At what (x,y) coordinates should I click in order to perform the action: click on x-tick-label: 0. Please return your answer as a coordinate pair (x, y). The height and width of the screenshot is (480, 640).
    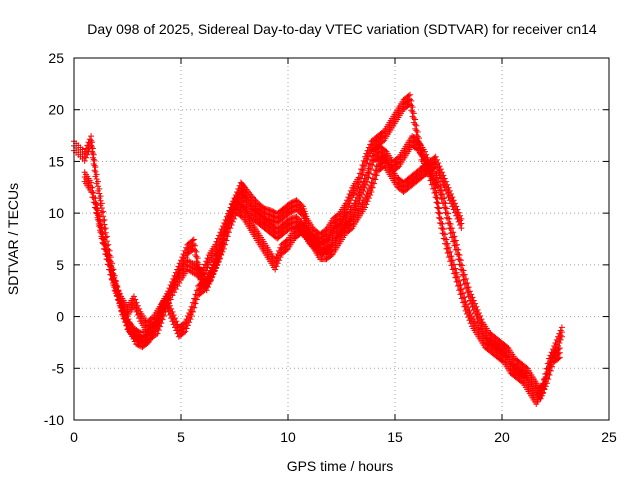
    Looking at the image, I should click on (74, 437).